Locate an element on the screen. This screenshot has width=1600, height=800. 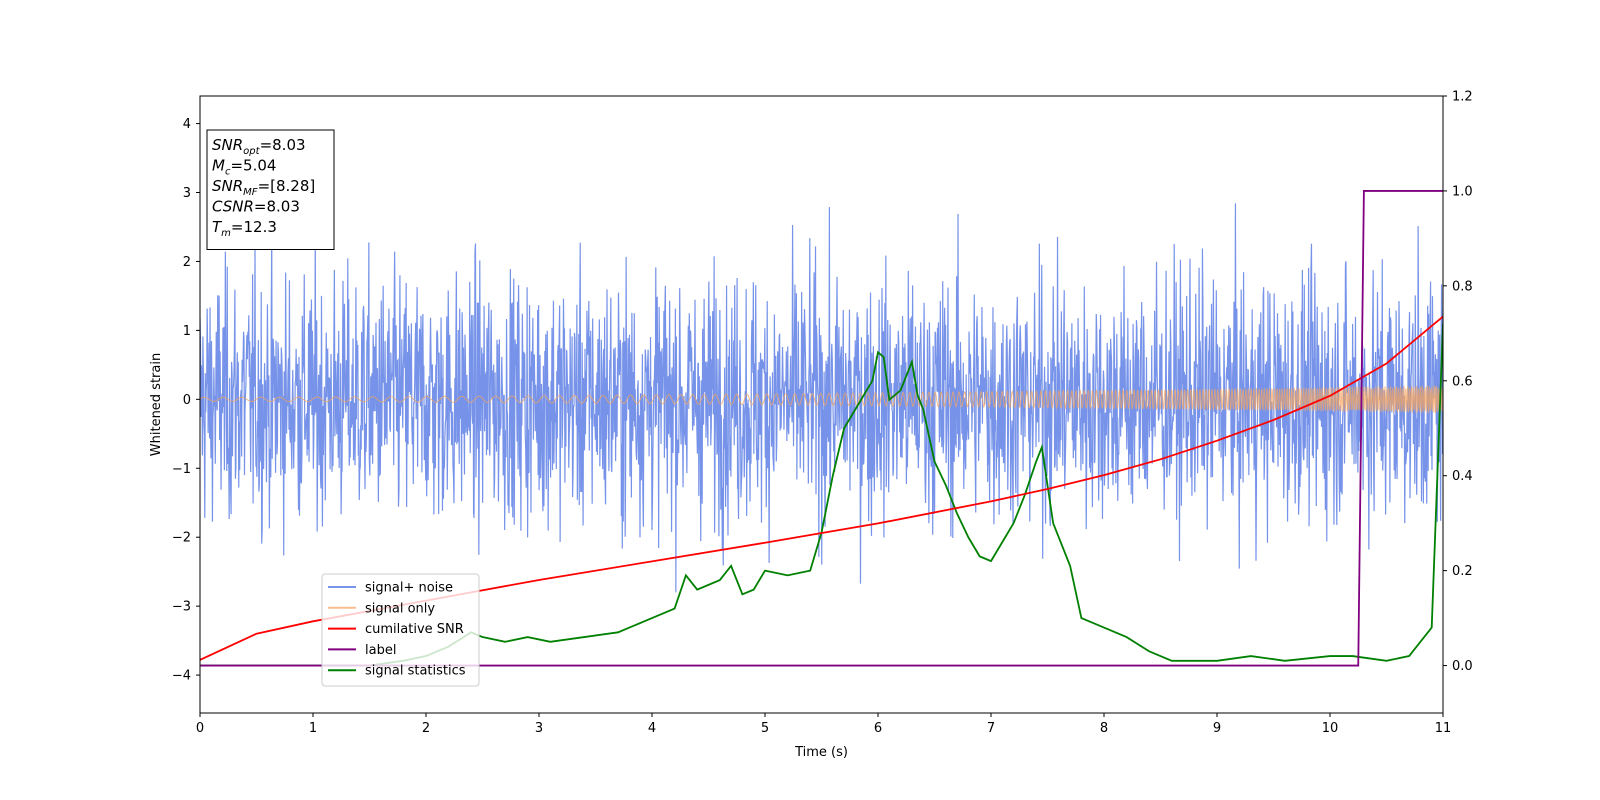
y-right-tick-label: 0.2 is located at coordinates (1462, 571).